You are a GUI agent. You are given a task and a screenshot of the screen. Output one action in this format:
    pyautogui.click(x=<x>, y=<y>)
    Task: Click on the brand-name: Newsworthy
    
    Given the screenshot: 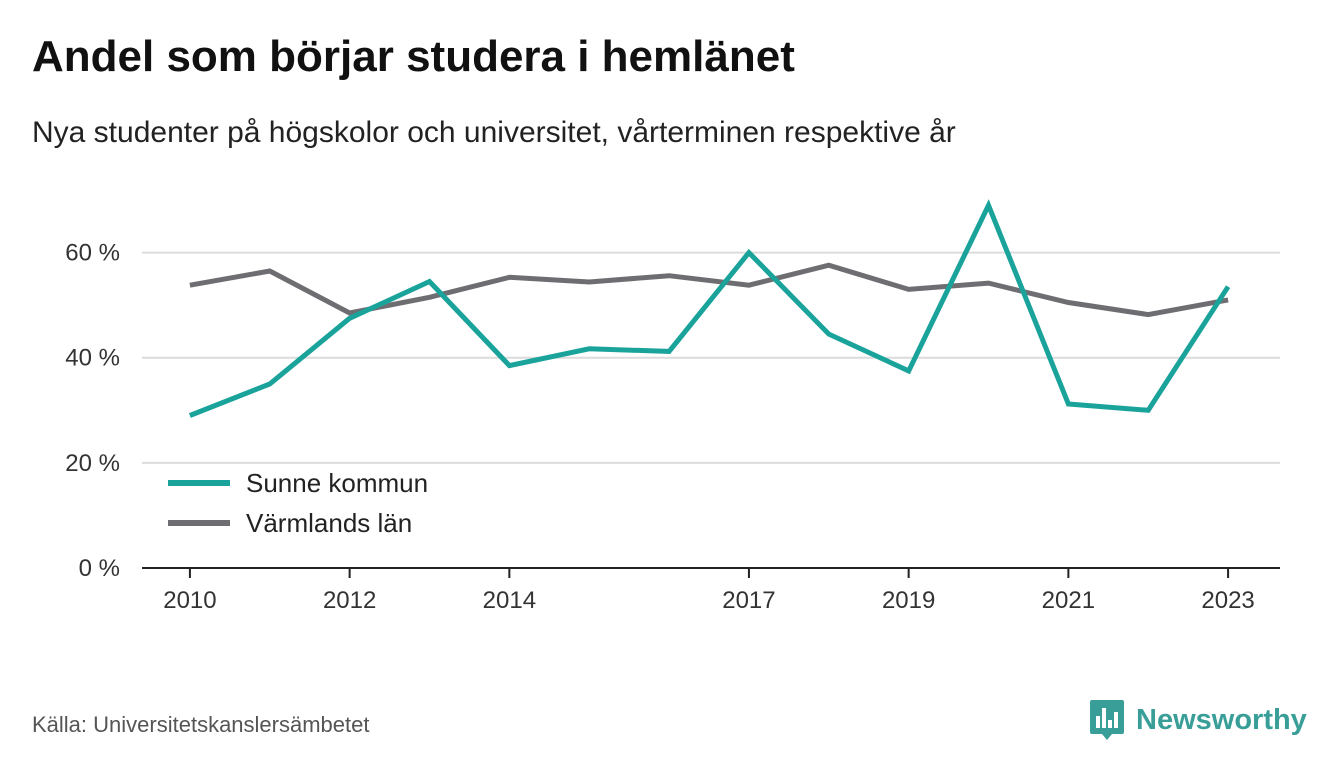 What is the action you would take?
    pyautogui.click(x=1221, y=719)
    